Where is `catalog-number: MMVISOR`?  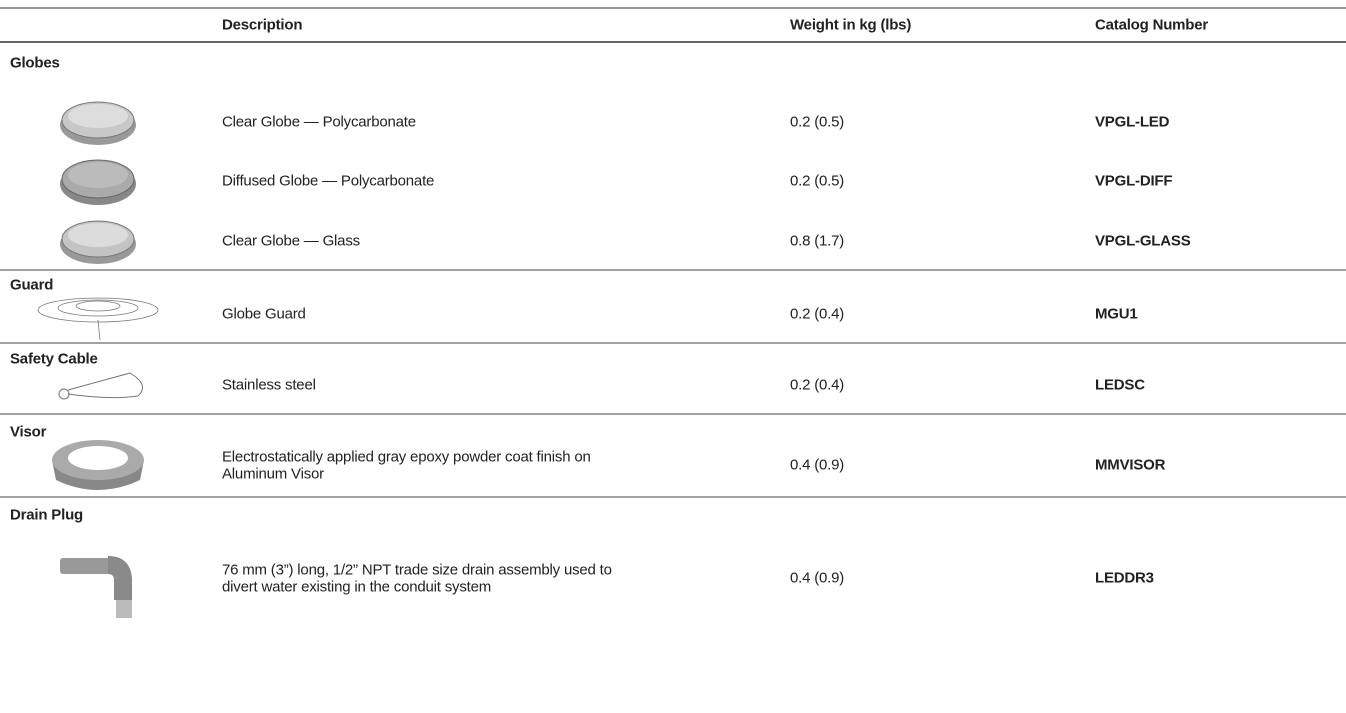
catalog-number: MMVISOR is located at coordinates (1130, 465).